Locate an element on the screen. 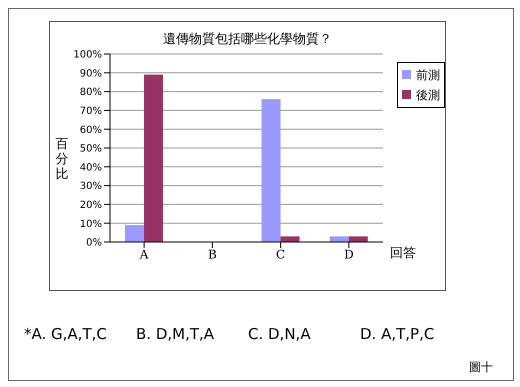 Image resolution: width=520 pixels, height=387 pixels. x-tick-label: C is located at coordinates (281, 255).